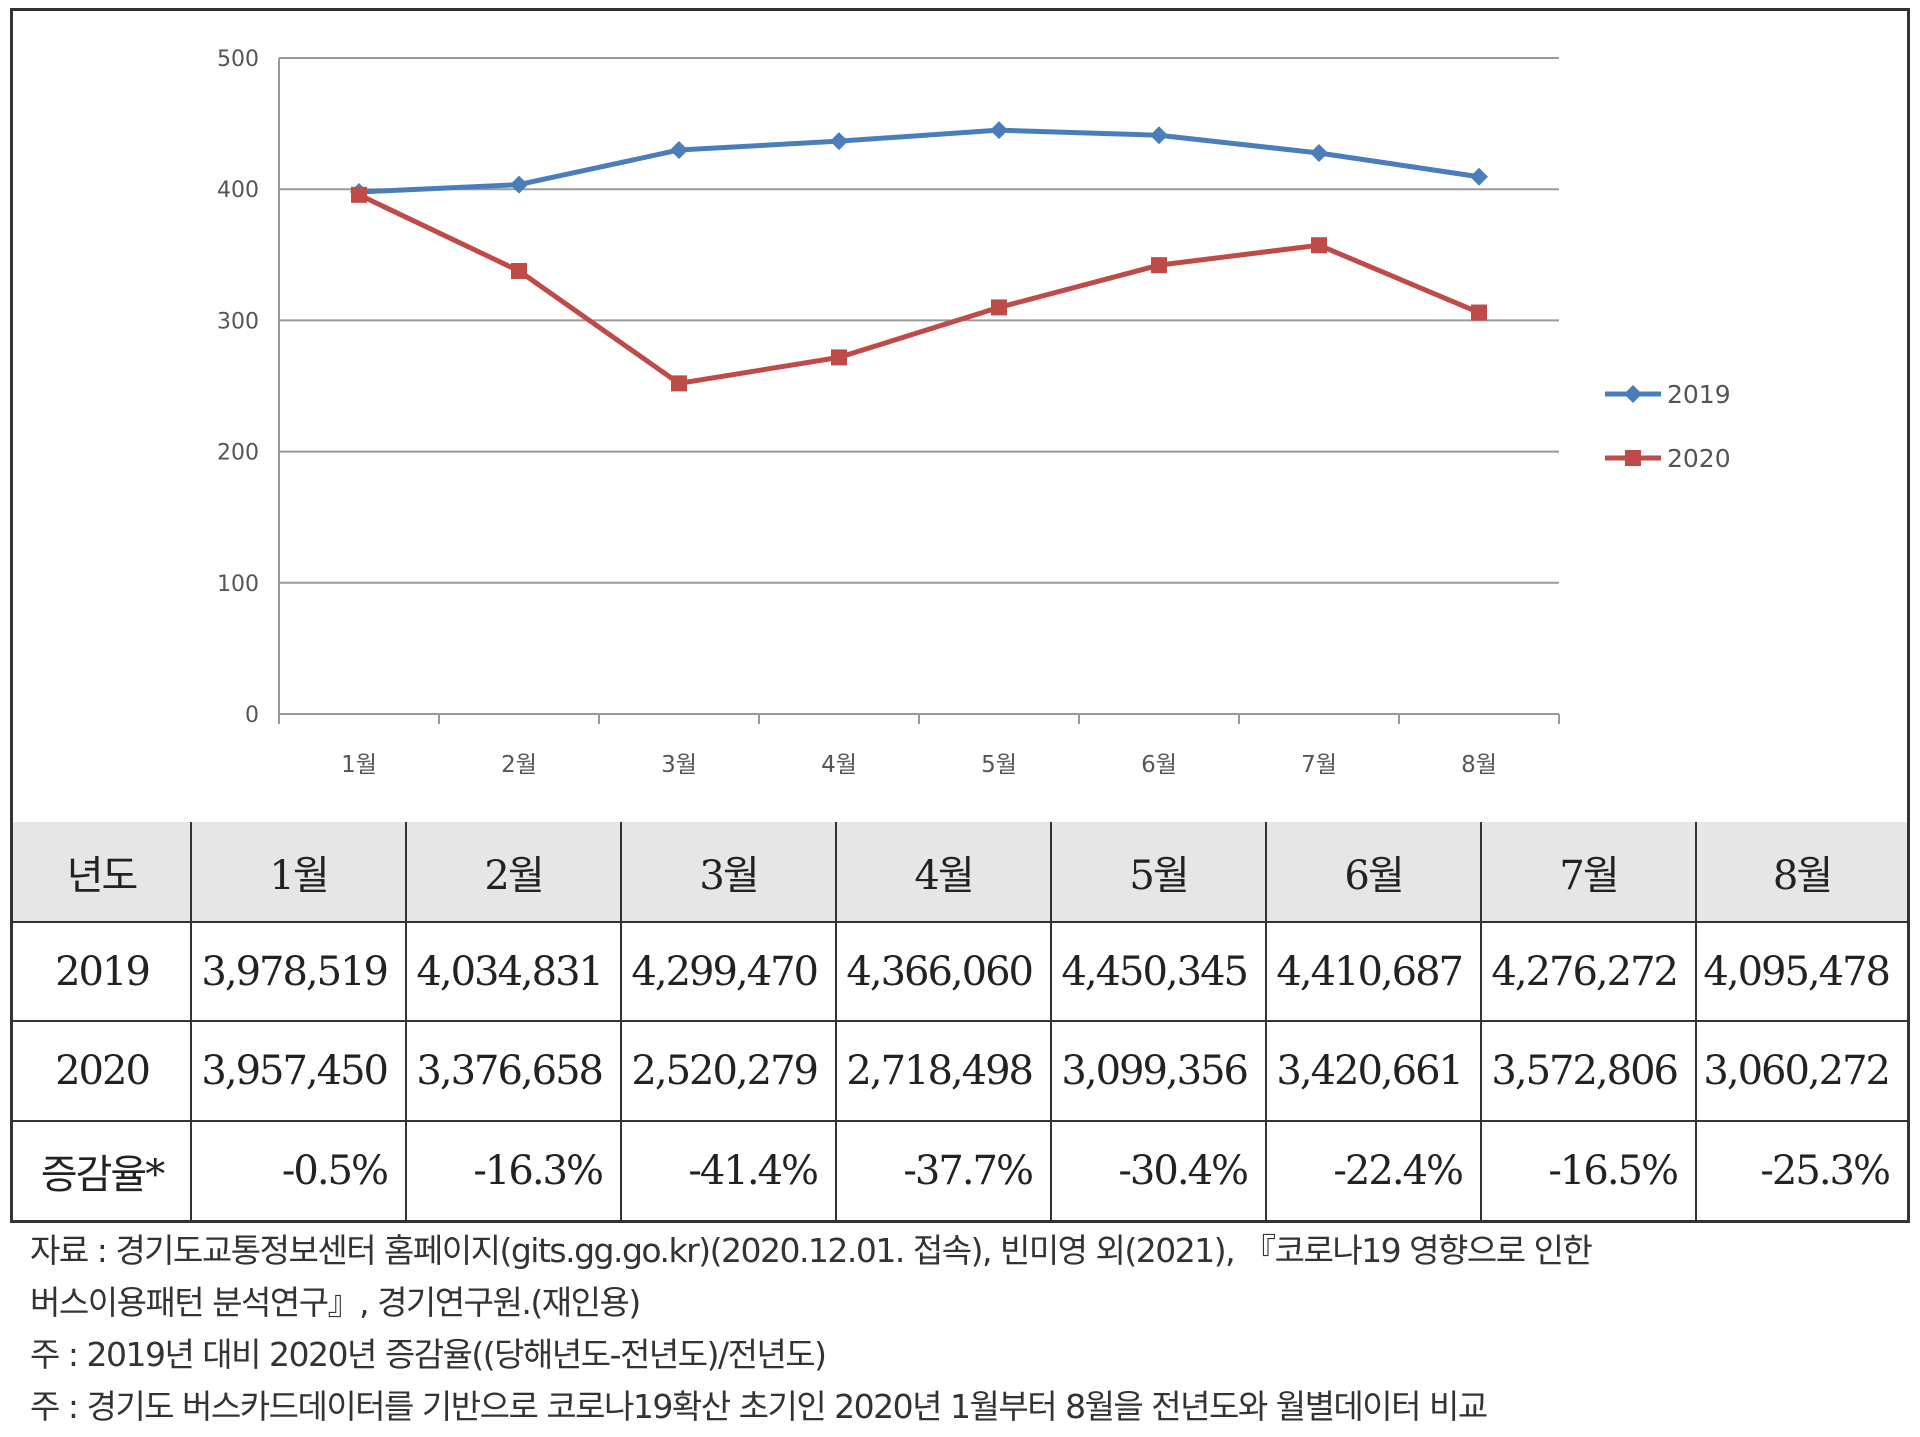 The height and width of the screenshot is (1437, 1920). Describe the element at coordinates (1801, 971) in the screenshot. I see `table-cell: 4,095,478` at that location.